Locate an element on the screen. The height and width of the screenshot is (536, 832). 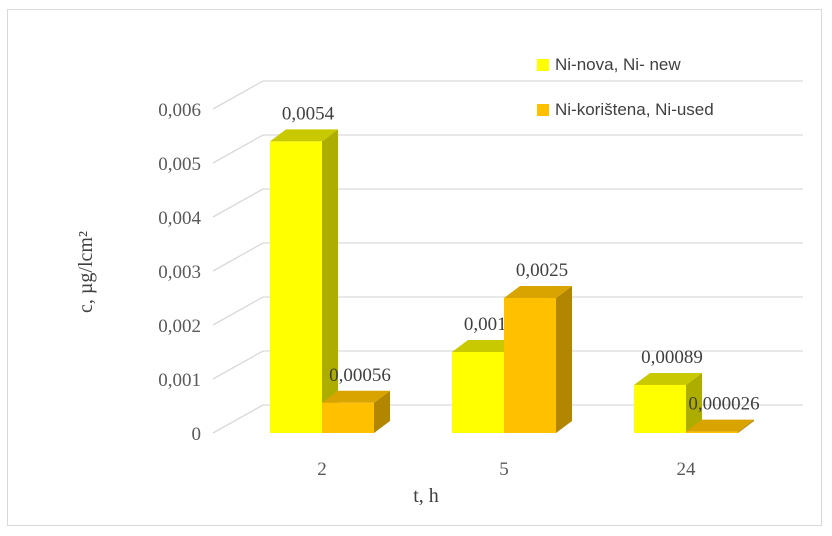
y-axis-title: c, µg/lcm² is located at coordinates (86, 272).